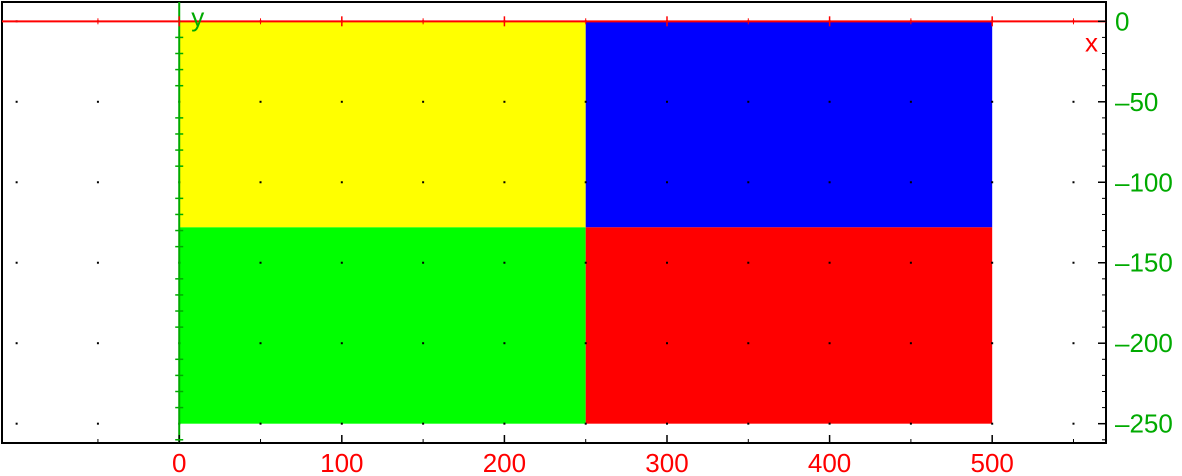  Describe the element at coordinates (829, 462) in the screenshot. I see `x-tick-label: 400` at that location.